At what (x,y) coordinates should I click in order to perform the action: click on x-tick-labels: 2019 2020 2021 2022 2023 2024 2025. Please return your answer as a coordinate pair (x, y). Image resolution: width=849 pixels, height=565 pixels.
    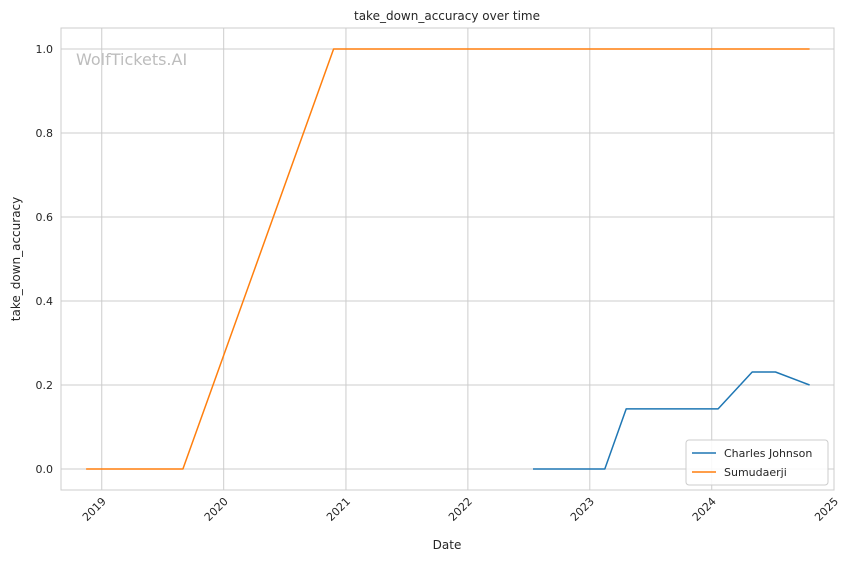
    Looking at the image, I should click on (460, 509).